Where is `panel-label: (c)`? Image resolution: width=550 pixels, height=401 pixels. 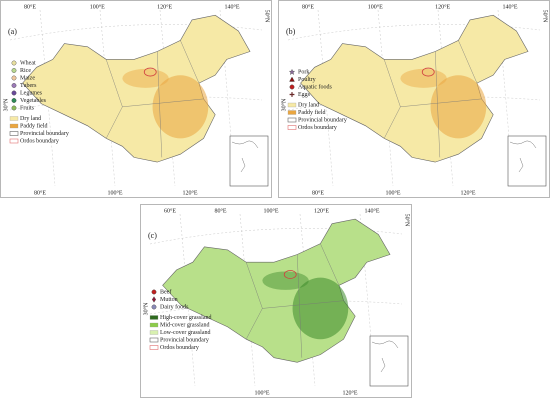 panel-label: (c) is located at coordinates (152, 235).